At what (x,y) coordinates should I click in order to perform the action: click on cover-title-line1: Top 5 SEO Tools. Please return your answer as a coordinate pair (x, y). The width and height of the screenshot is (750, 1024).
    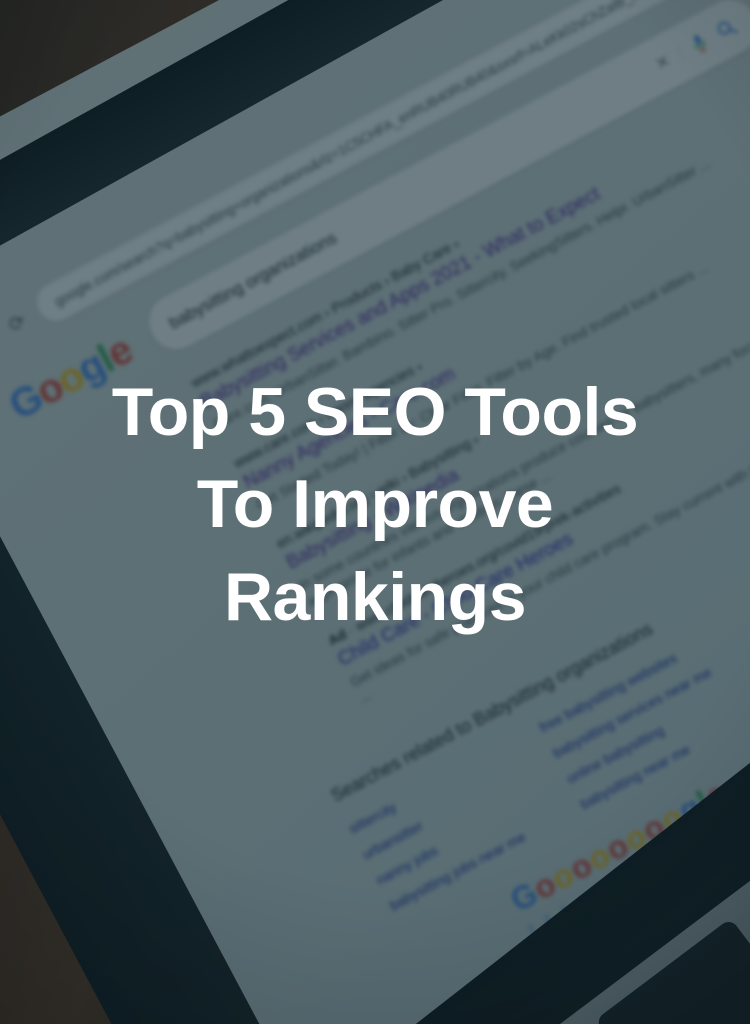
    Looking at the image, I should click on (375, 412).